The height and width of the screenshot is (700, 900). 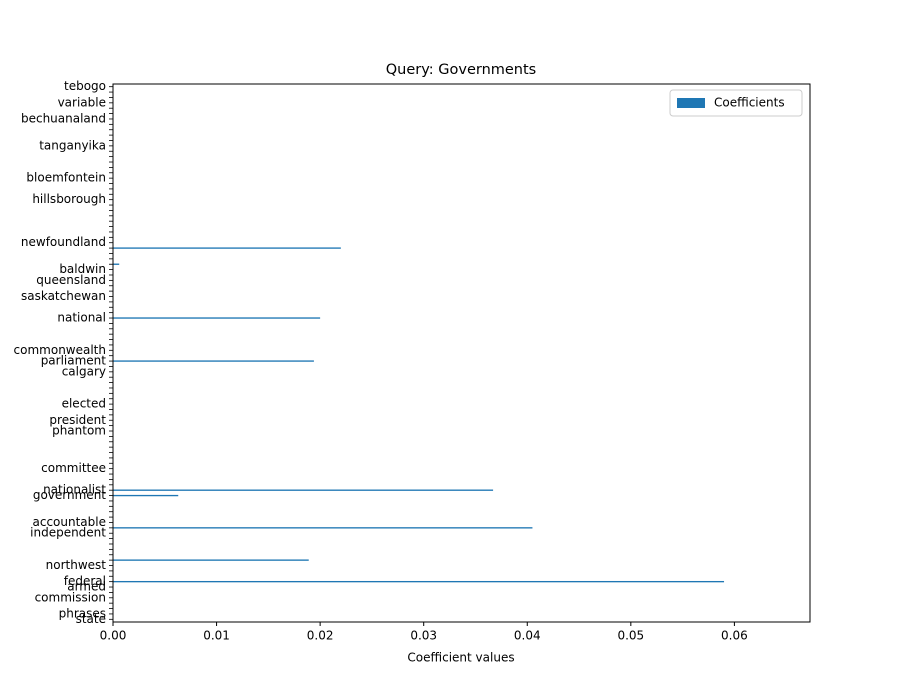 What do you see at coordinates (76, 565) in the screenshot?
I see `y-tick-label: northwest` at bounding box center [76, 565].